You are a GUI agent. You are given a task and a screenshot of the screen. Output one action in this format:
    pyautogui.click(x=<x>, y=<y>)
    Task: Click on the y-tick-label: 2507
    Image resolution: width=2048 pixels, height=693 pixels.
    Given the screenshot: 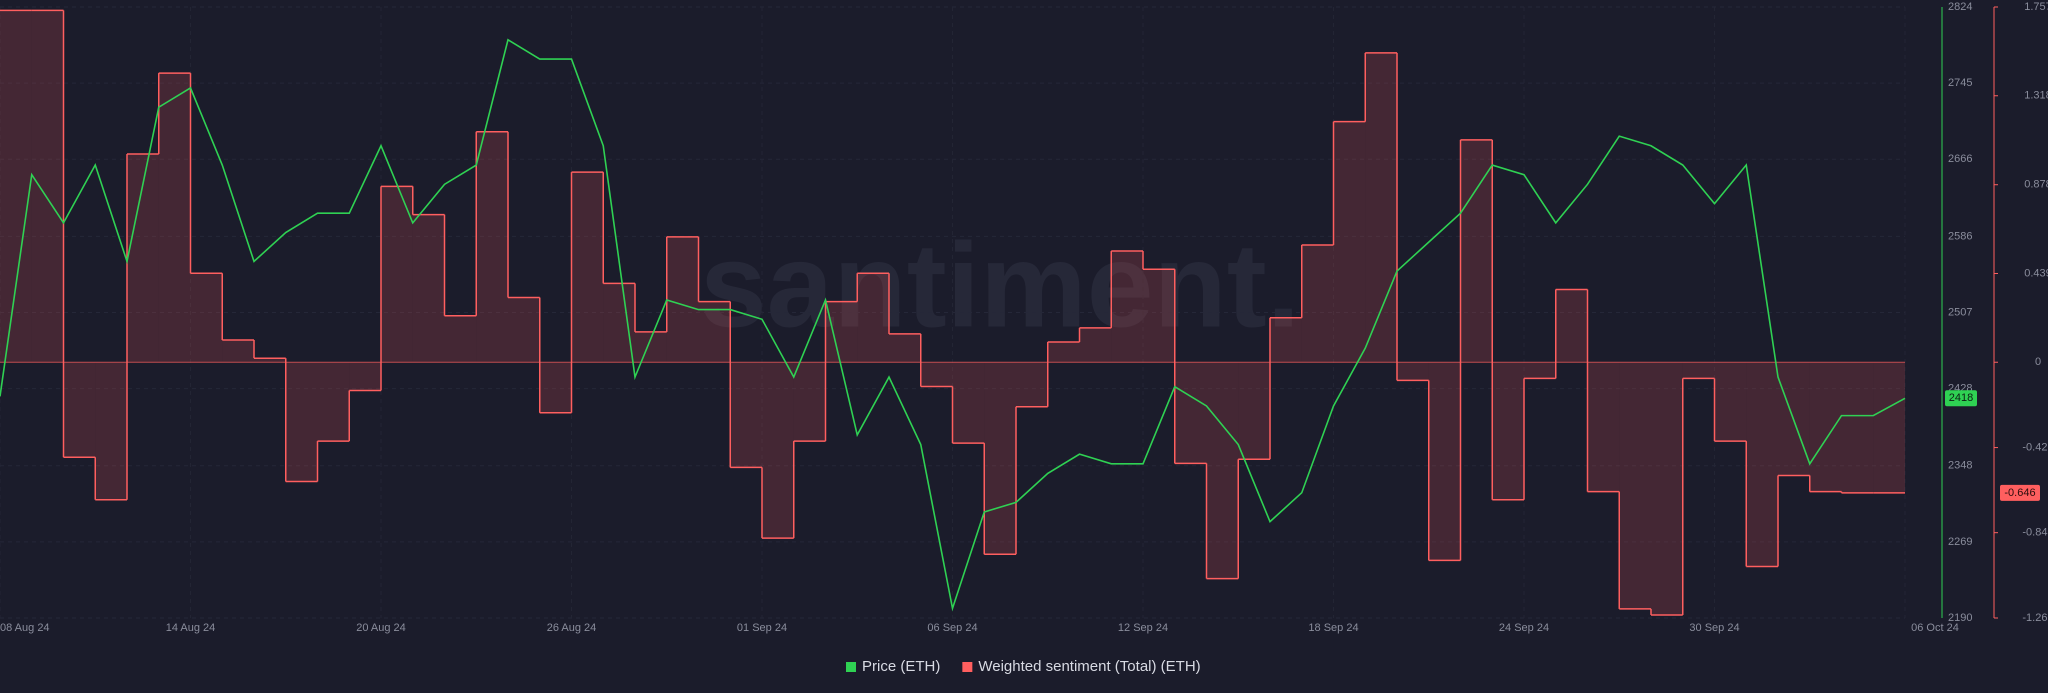 What is the action you would take?
    pyautogui.click(x=1960, y=312)
    